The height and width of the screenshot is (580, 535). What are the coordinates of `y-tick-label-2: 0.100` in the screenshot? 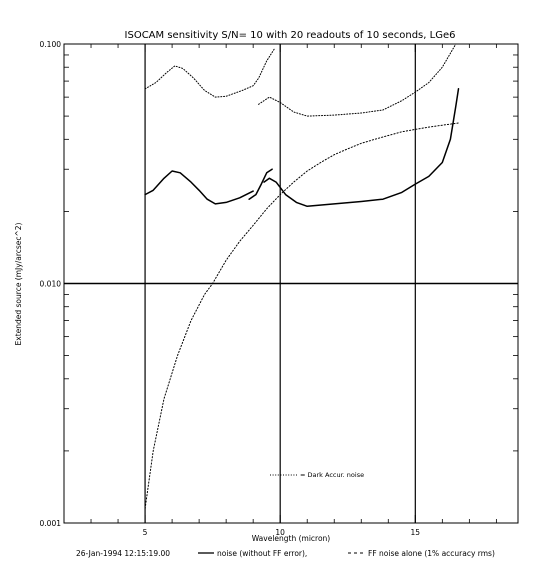 It's located at (51, 44).